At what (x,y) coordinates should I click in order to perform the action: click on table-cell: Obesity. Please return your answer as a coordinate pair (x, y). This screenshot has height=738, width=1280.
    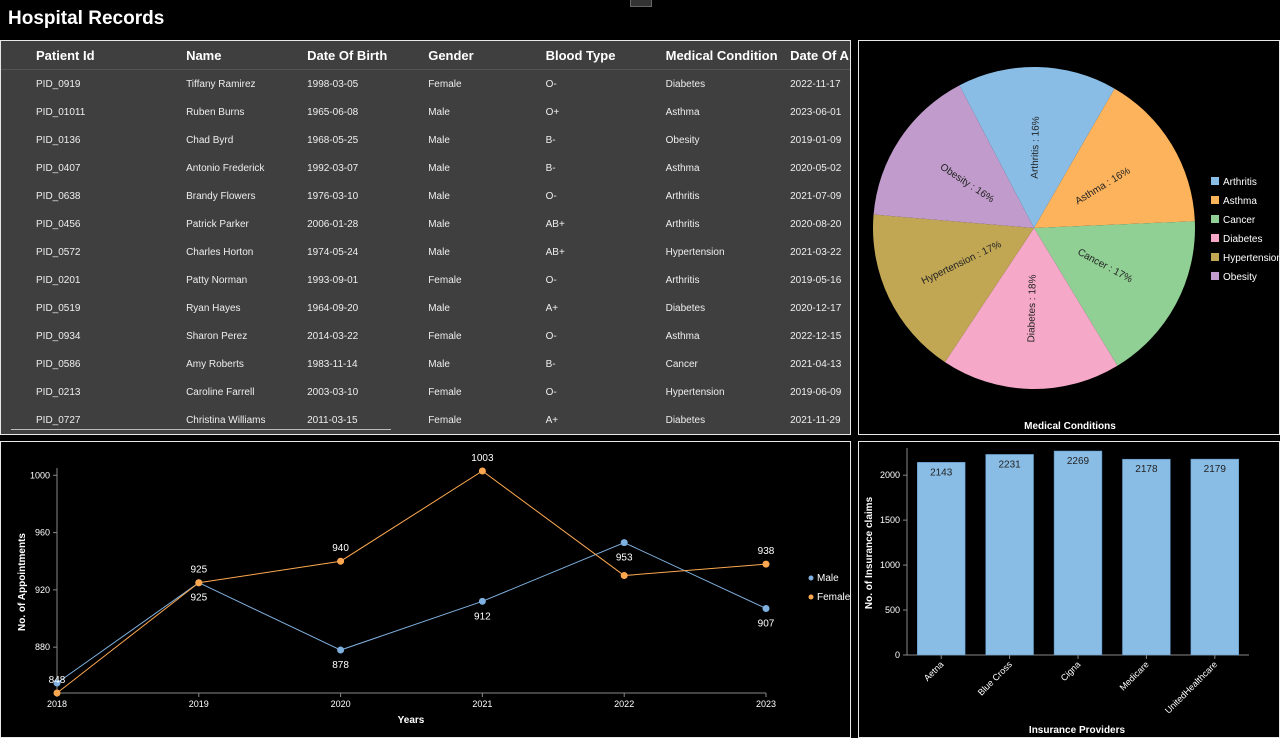
    Looking at the image, I should click on (682, 140).